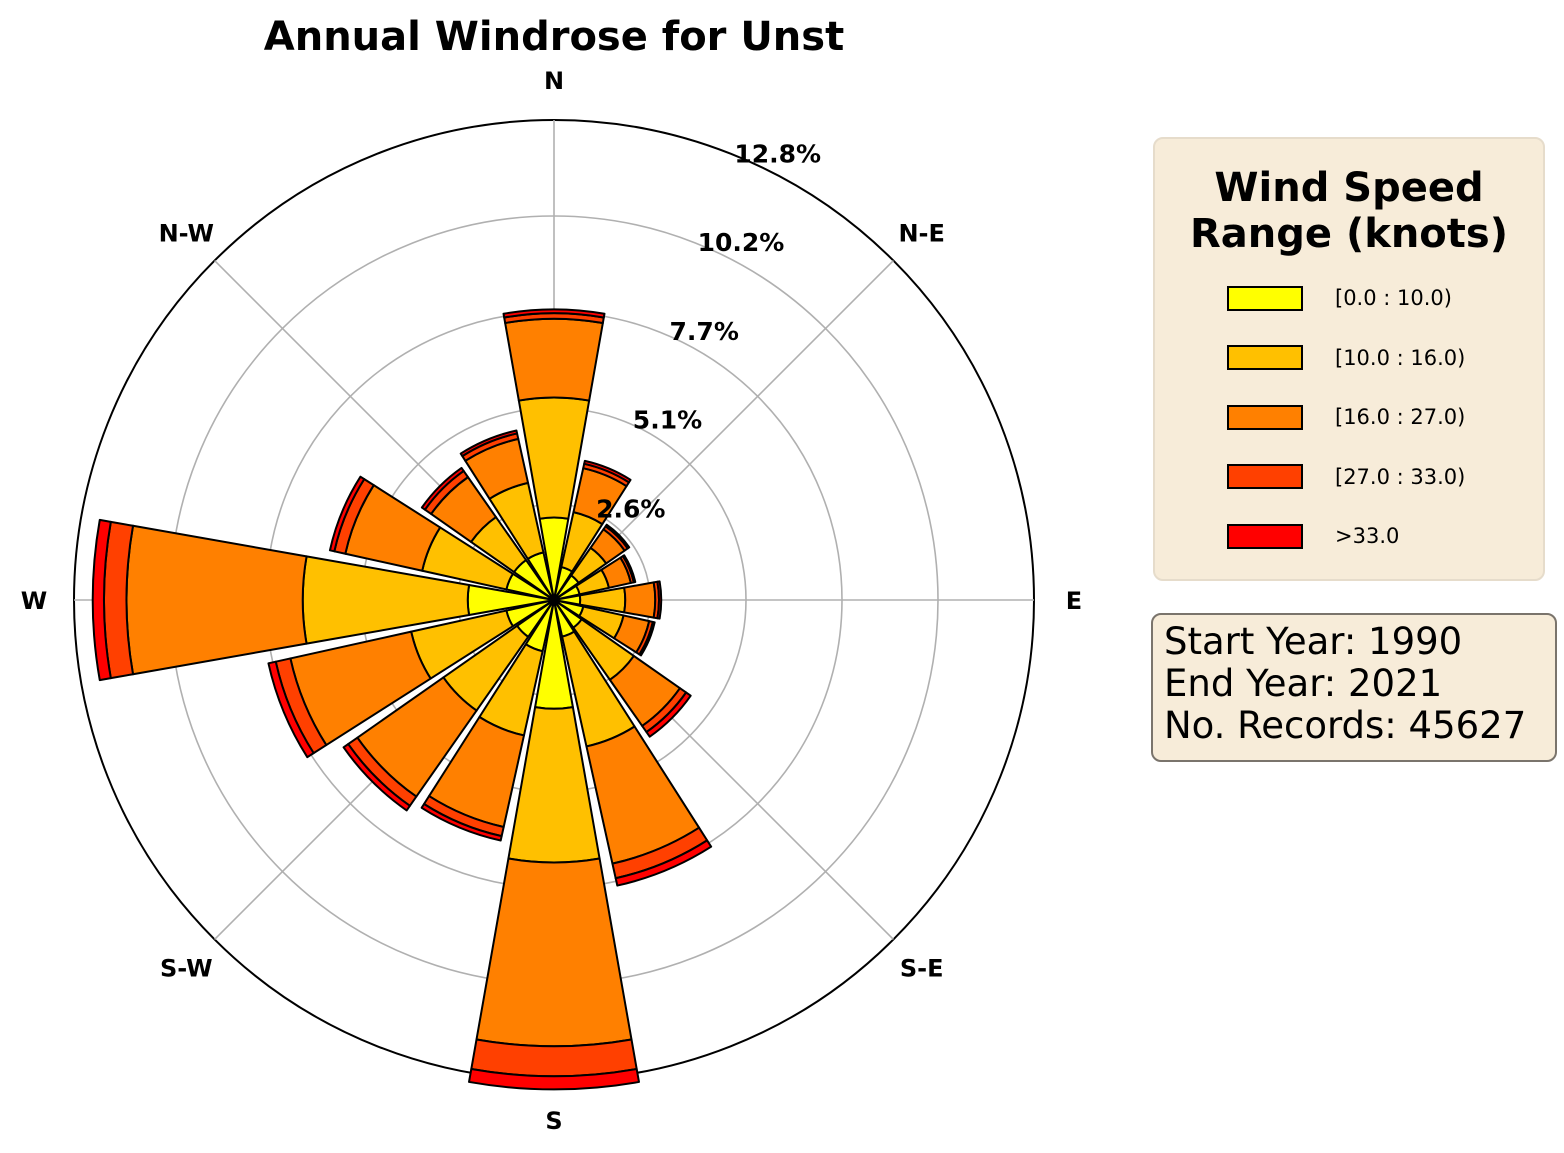 Image resolution: width=1564 pixels, height=1153 pixels. What do you see at coordinates (1393, 298) in the screenshot?
I see `legend-label: [0.0 : 10.0)` at bounding box center [1393, 298].